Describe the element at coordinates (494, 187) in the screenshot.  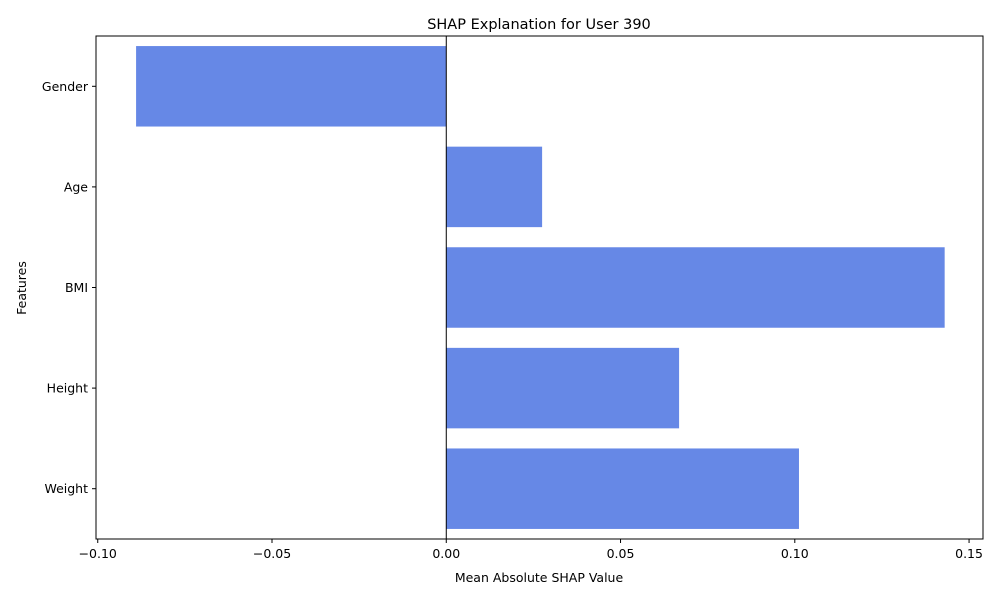
I see `bar-age` at that location.